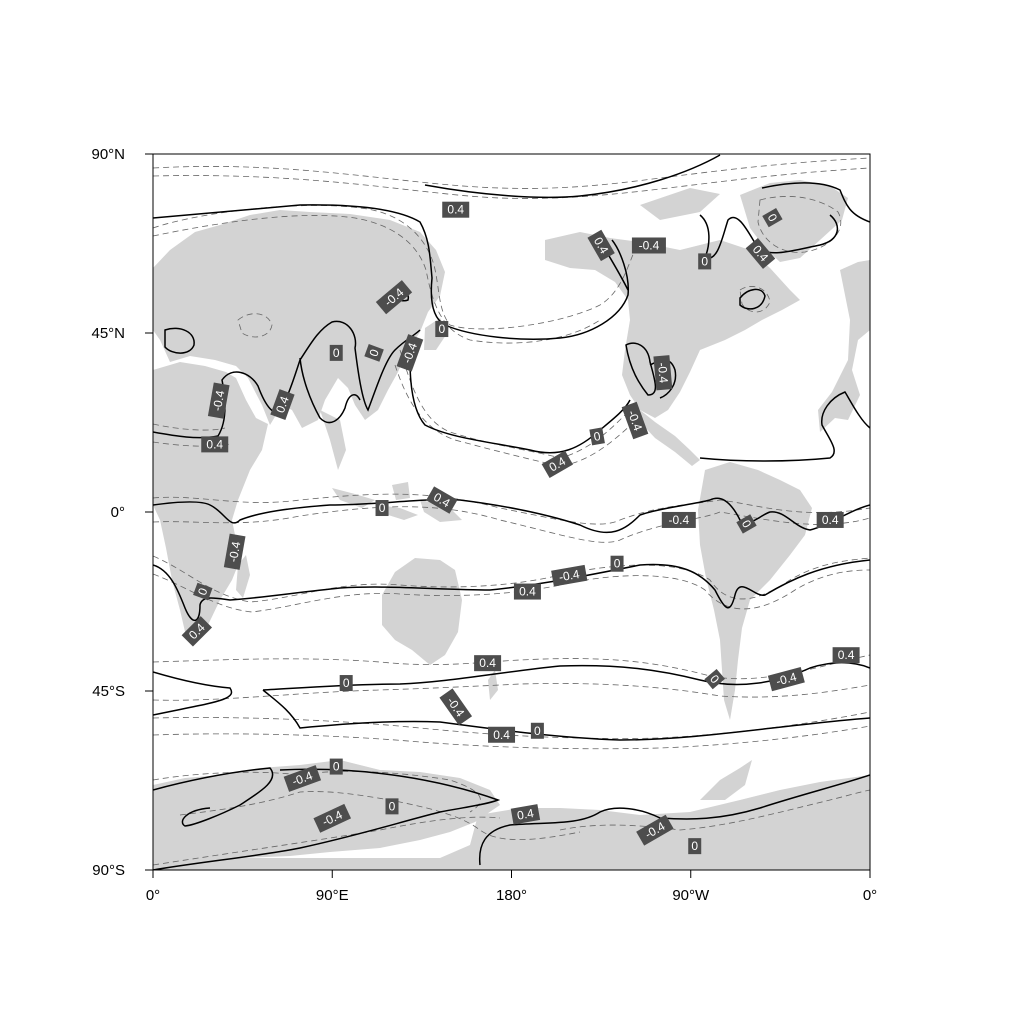 Image resolution: width=1024 pixels, height=1024 pixels. Describe the element at coordinates (118, 512) in the screenshot. I see `lat-tick-label: 0°` at that location.